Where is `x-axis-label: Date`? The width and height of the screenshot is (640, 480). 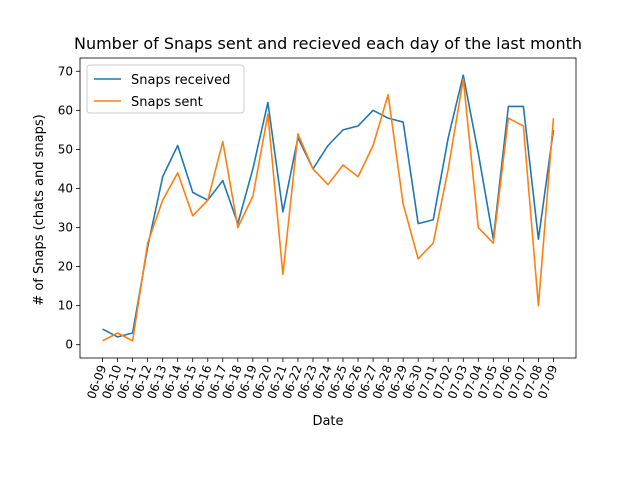 x-axis-label: Date is located at coordinates (327, 421).